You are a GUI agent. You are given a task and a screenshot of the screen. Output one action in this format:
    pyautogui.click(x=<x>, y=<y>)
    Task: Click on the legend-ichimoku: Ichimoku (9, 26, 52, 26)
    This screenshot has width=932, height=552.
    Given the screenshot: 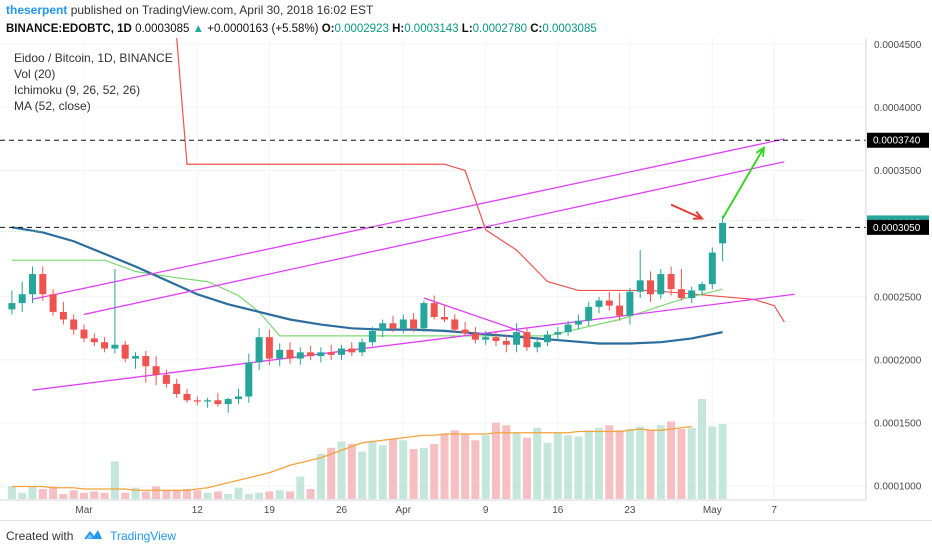 What is the action you would take?
    pyautogui.click(x=77, y=90)
    